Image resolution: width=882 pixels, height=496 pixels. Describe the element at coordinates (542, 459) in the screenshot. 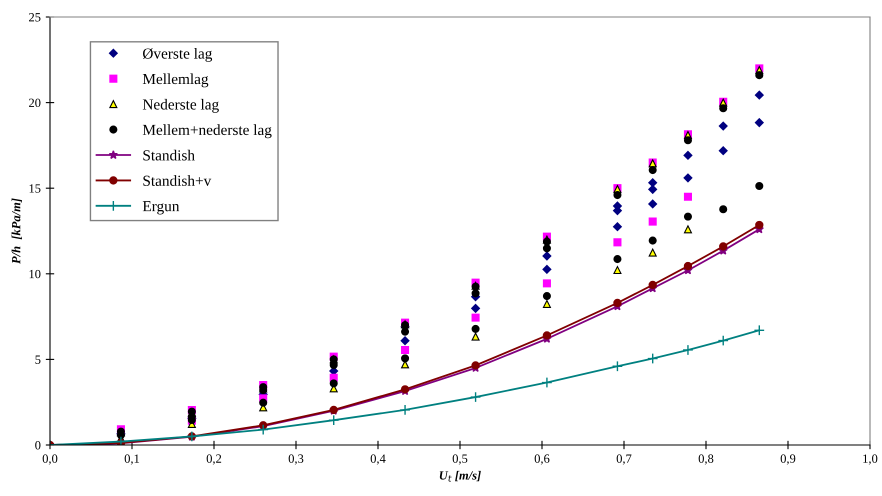

I see `x-tick-label: 0,6` at that location.